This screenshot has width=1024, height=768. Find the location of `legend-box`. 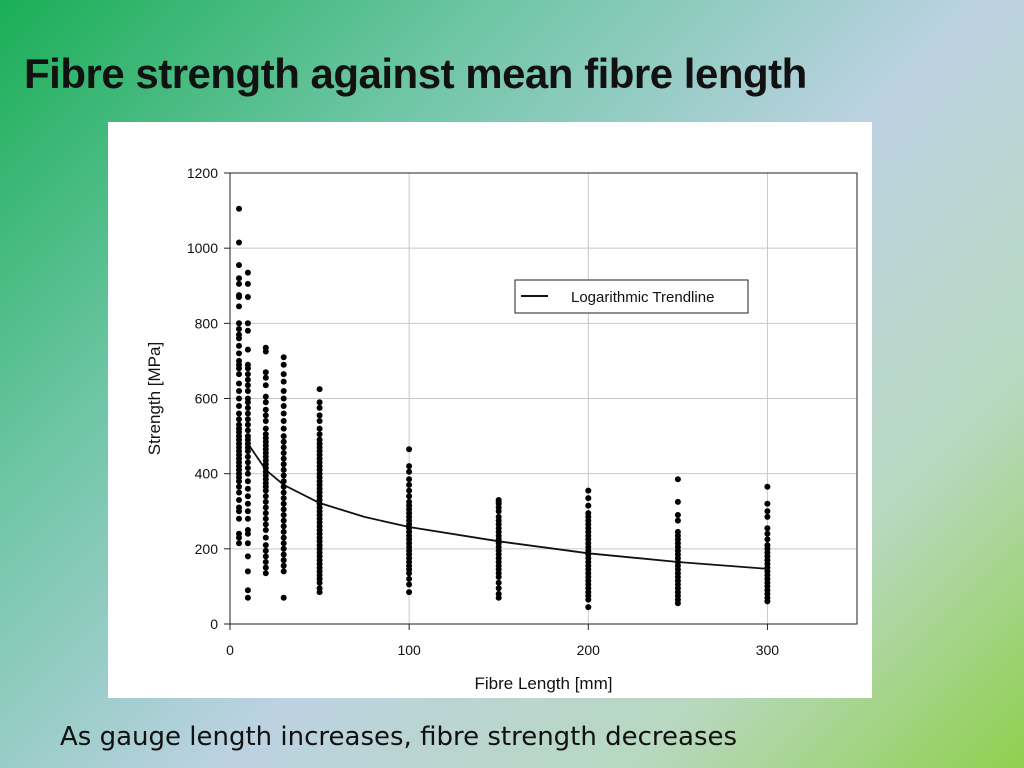

legend-box is located at coordinates (631, 296).